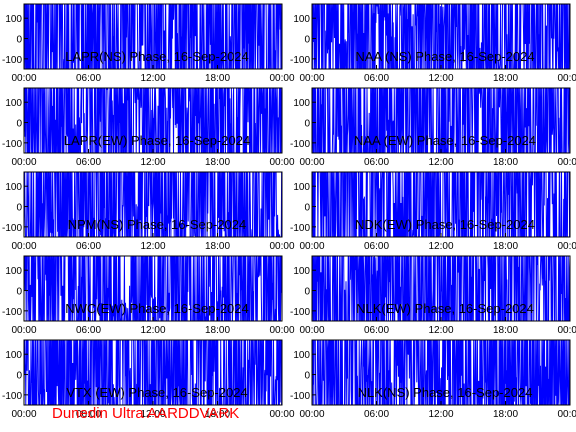 The height and width of the screenshot is (432, 576). What do you see at coordinates (157, 308) in the screenshot?
I see `chart-title: NWC(EW) Phase, 16-Sep-2024` at bounding box center [157, 308].